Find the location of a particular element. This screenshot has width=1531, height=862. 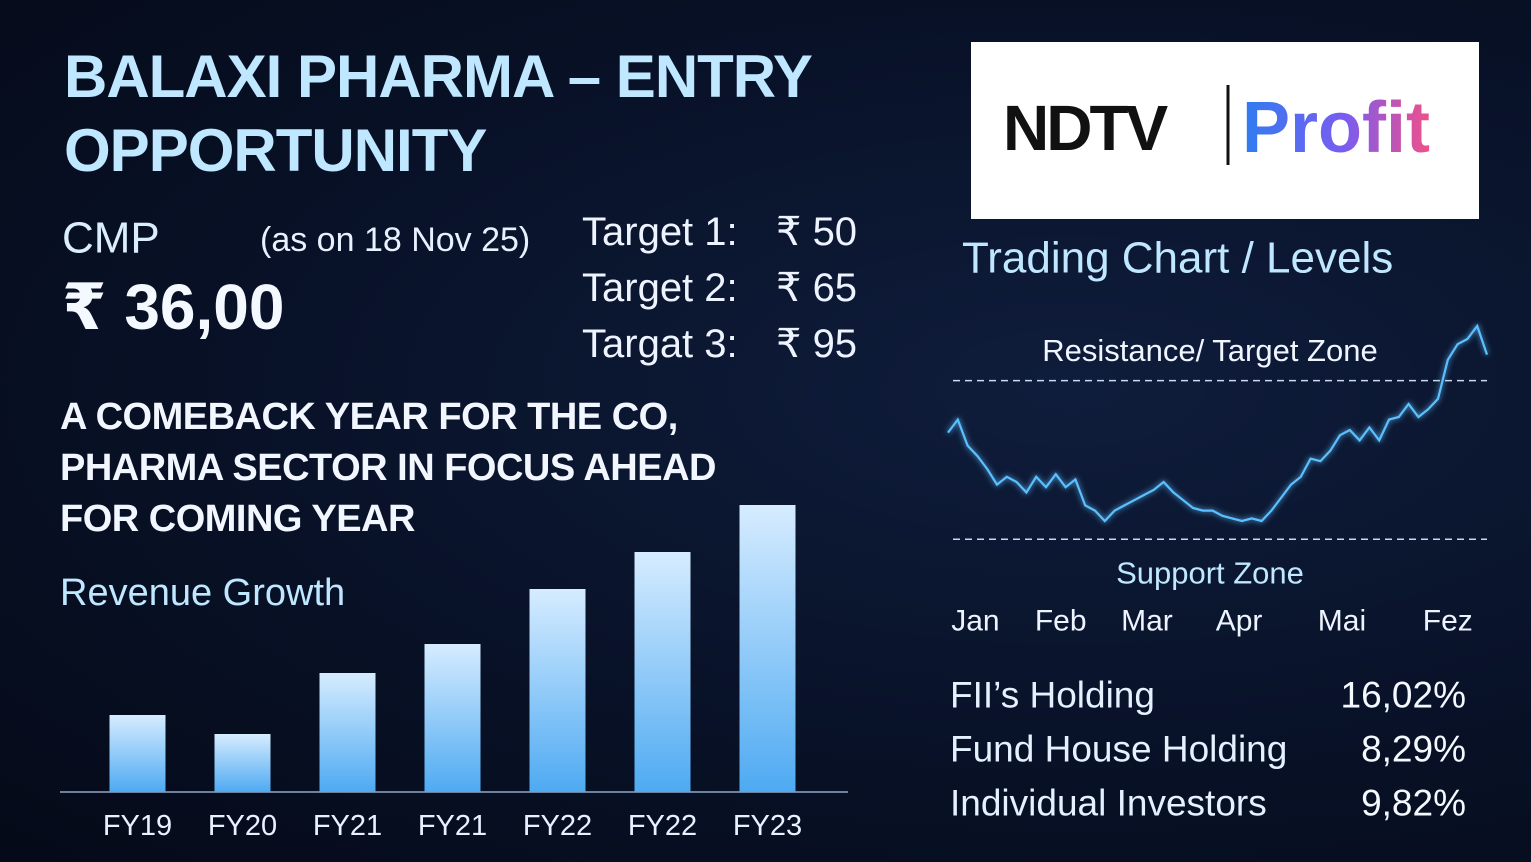

price-line is located at coordinates (1218, 423).